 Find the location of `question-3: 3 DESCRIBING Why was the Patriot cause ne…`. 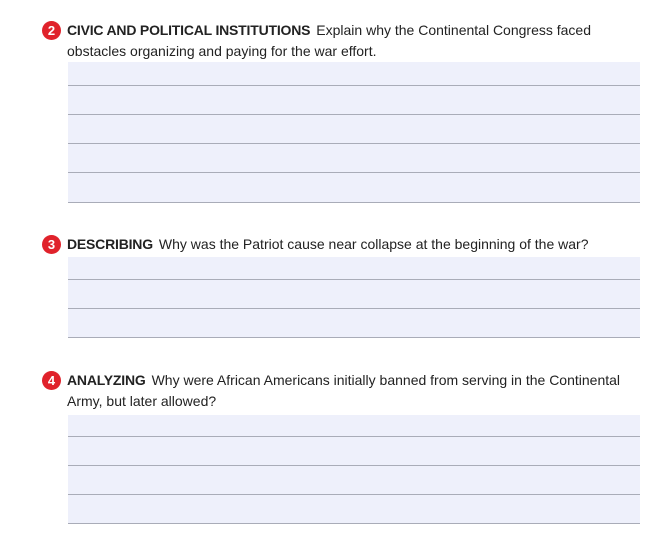

question-3: 3 DESCRIBING Why was the Patriot cause ne… is located at coordinates (347, 244).